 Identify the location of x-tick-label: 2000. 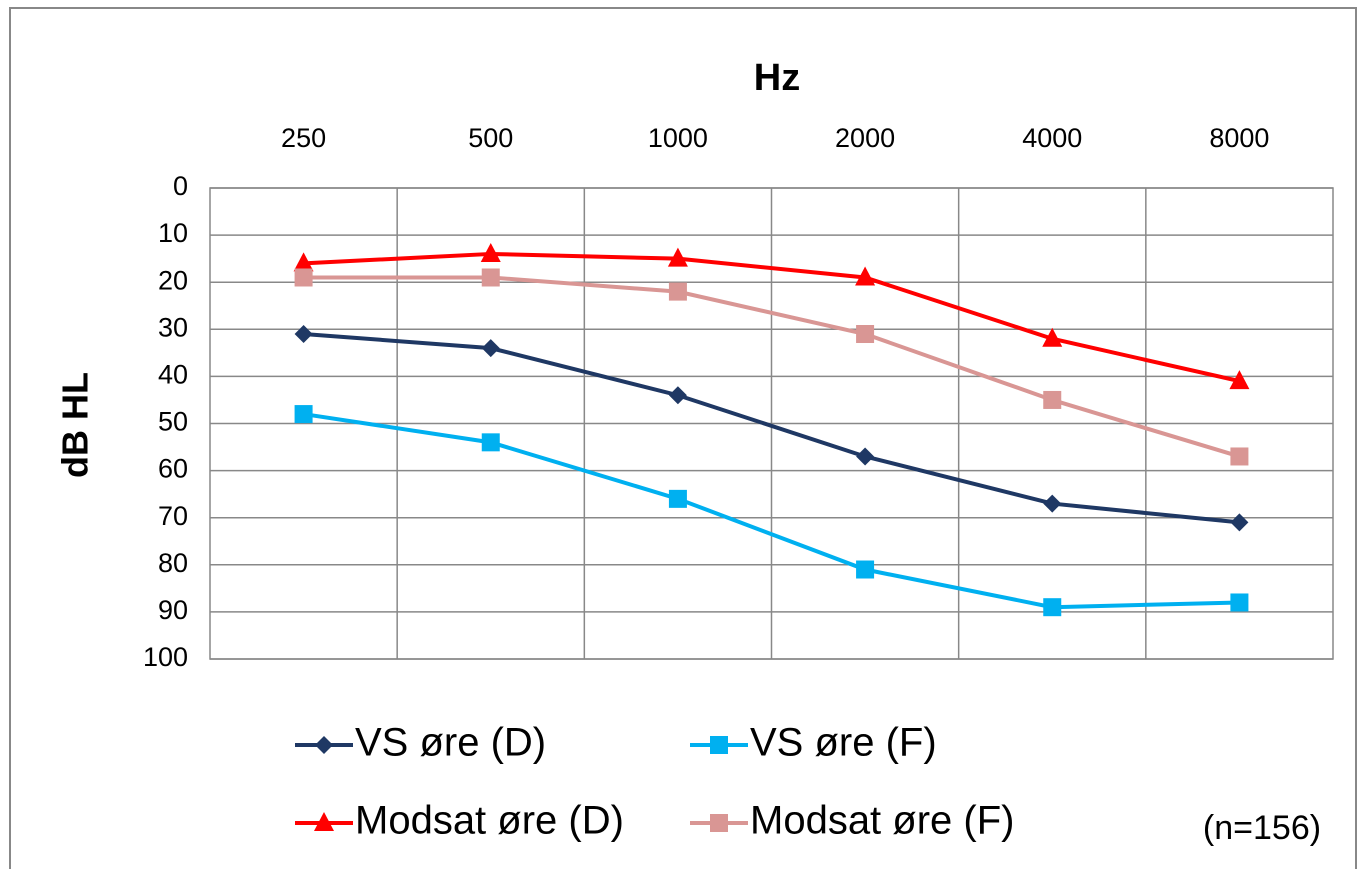
(865, 138).